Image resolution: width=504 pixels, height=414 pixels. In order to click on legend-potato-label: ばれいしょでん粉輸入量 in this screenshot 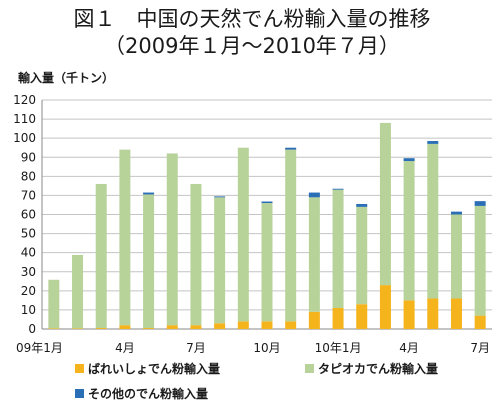, I will do `click(154, 369)`.